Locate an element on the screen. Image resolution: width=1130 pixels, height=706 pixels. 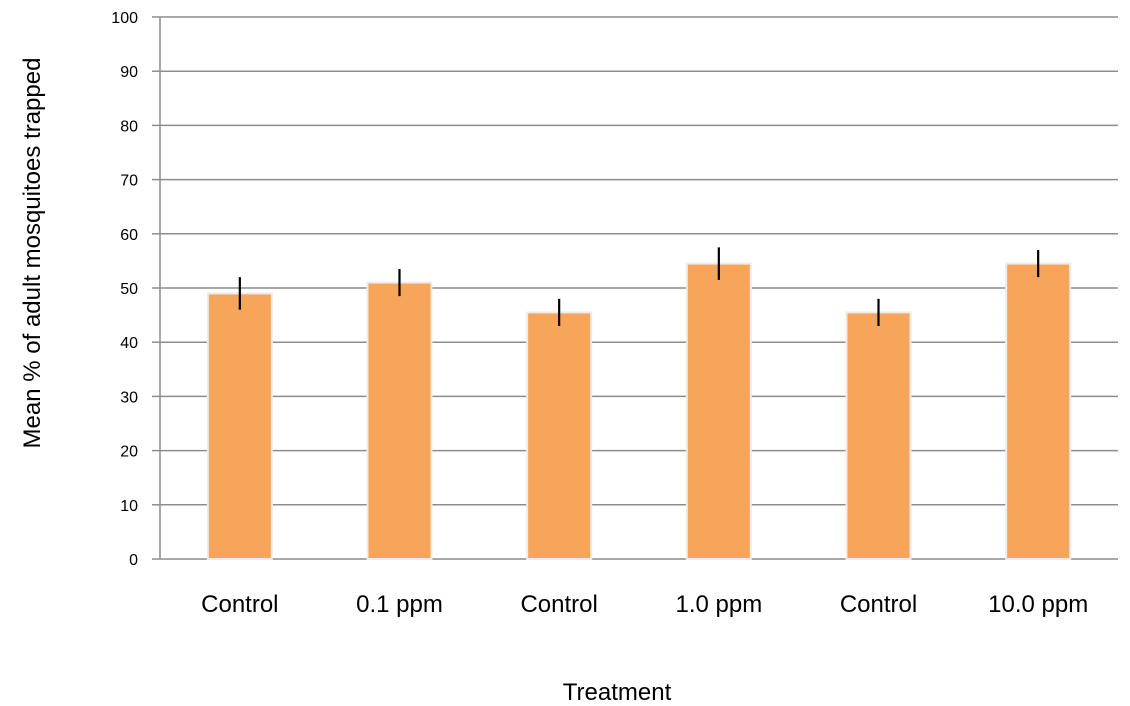
y-tick-label: 80 is located at coordinates (129, 126).